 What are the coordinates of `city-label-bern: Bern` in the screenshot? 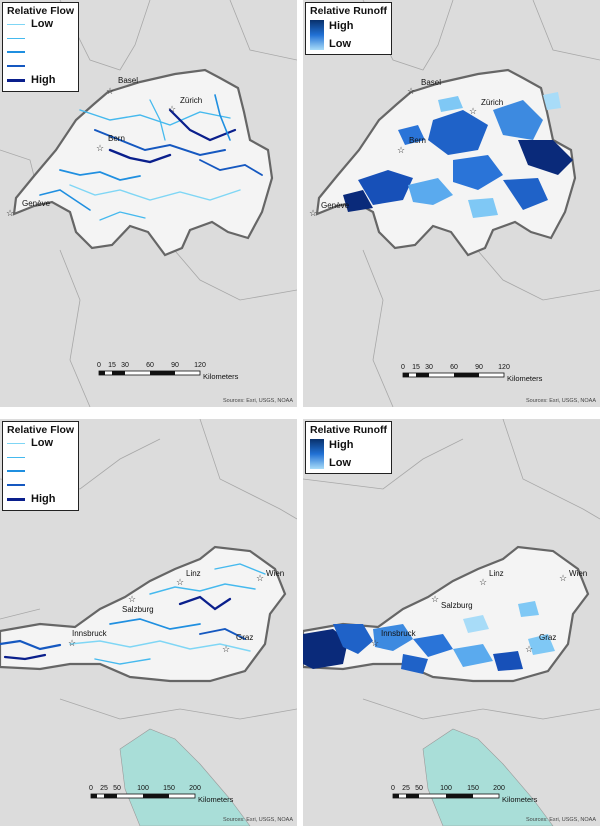 It's located at (116, 138).